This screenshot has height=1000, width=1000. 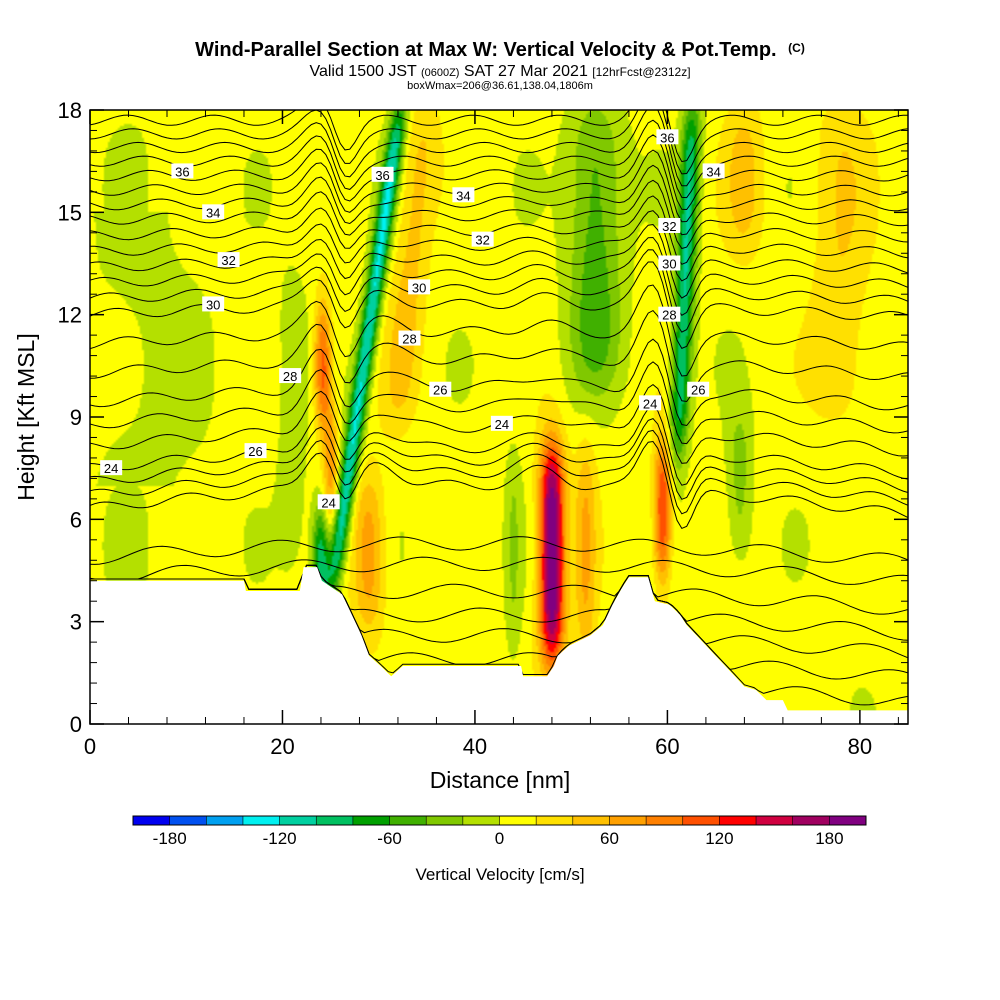 What do you see at coordinates (70, 212) in the screenshot?
I see `y-tick-label: 15` at bounding box center [70, 212].